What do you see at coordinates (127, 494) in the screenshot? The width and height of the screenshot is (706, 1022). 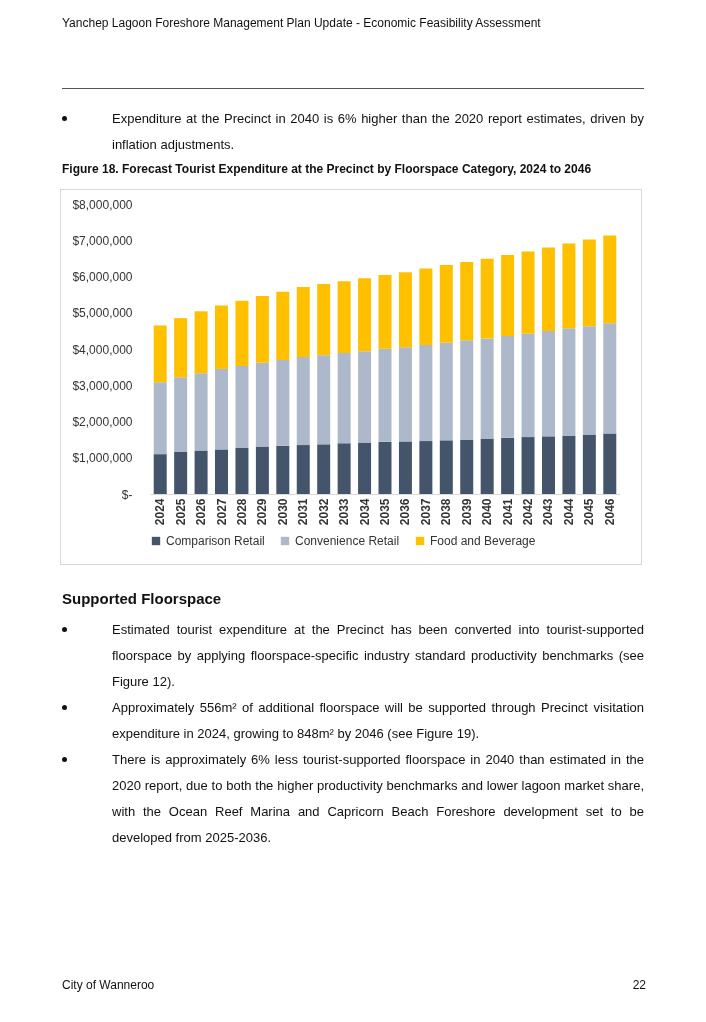 I see `y-tick-label: $-` at bounding box center [127, 494].